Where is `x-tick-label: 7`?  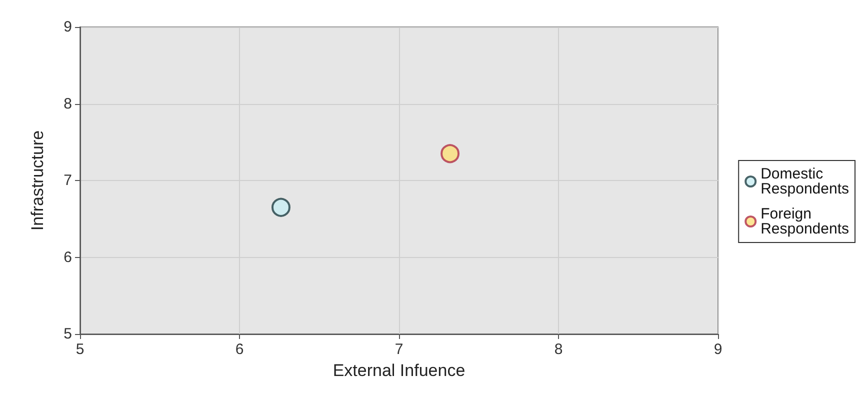
x-tick-label: 7 is located at coordinates (399, 349).